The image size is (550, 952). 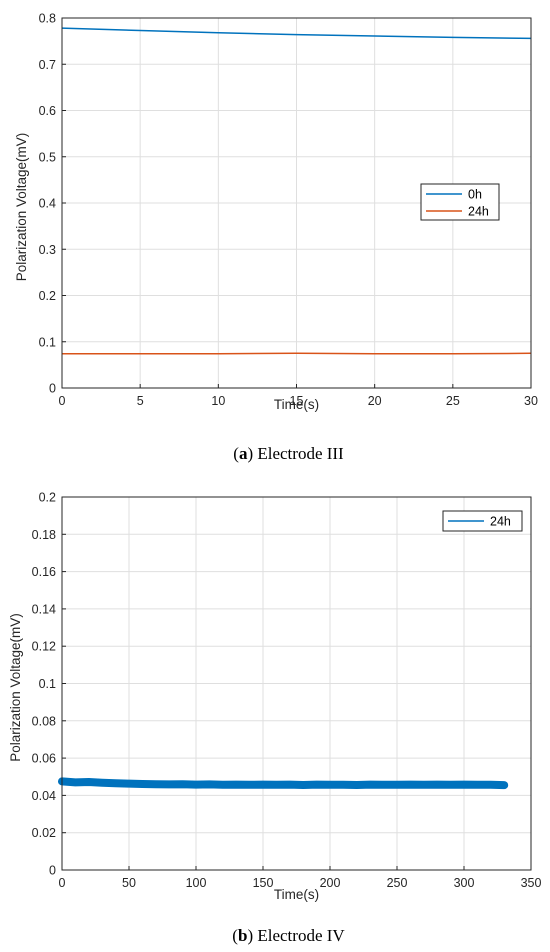 I want to click on x-tick-label: 50, so click(x=129, y=883).